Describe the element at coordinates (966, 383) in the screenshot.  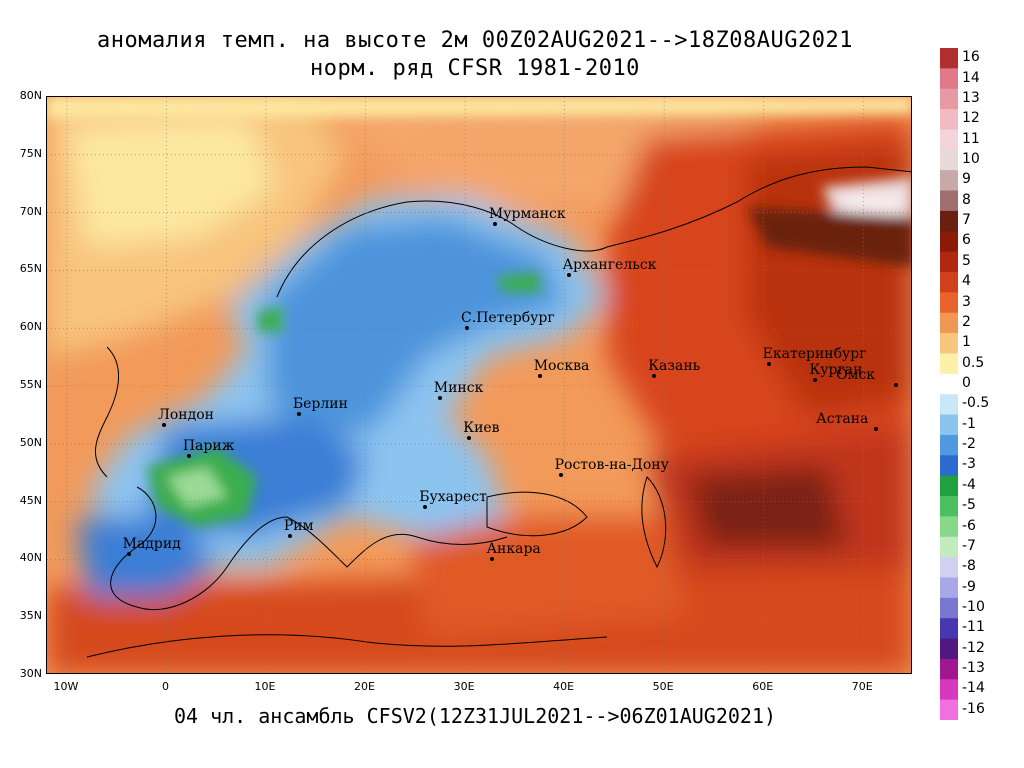
I see `colorbar-label: 0` at that location.